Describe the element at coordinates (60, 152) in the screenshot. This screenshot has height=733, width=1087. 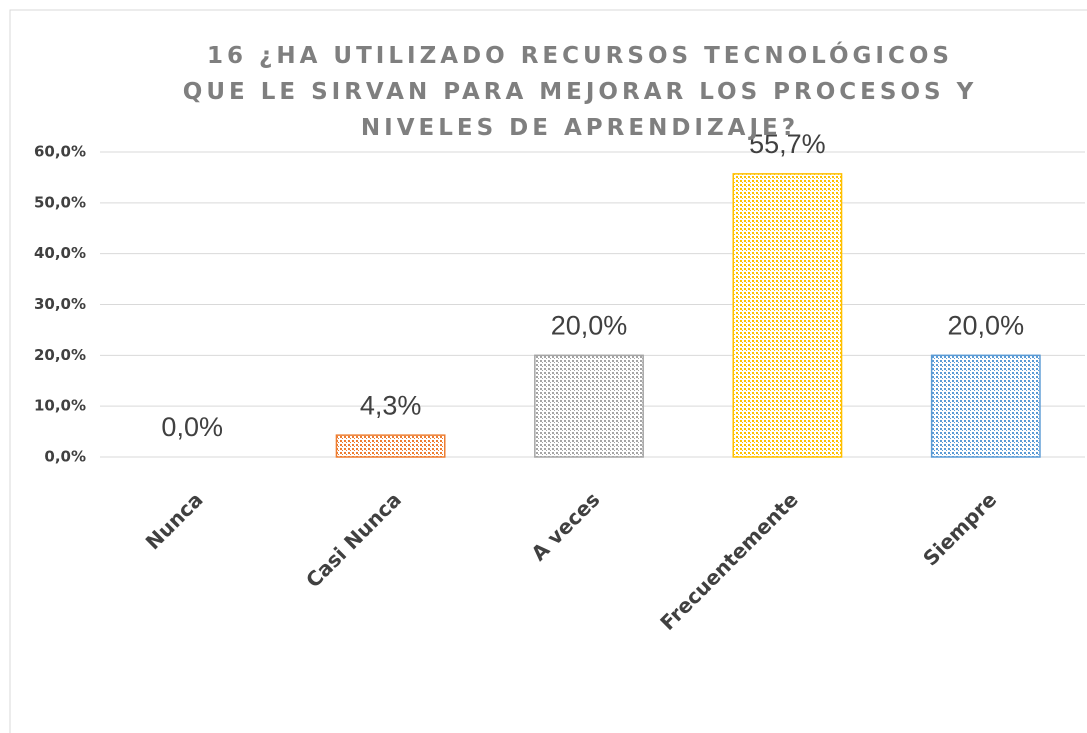
I see `y-tick-label: 60,0%` at that location.